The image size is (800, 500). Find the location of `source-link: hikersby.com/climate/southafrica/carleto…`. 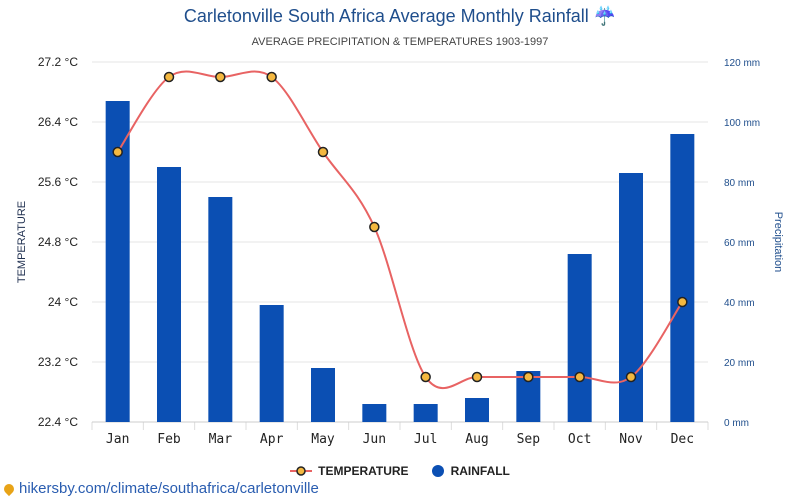

source-link: hikersby.com/climate/southafrica/carleto… is located at coordinates (160, 488).